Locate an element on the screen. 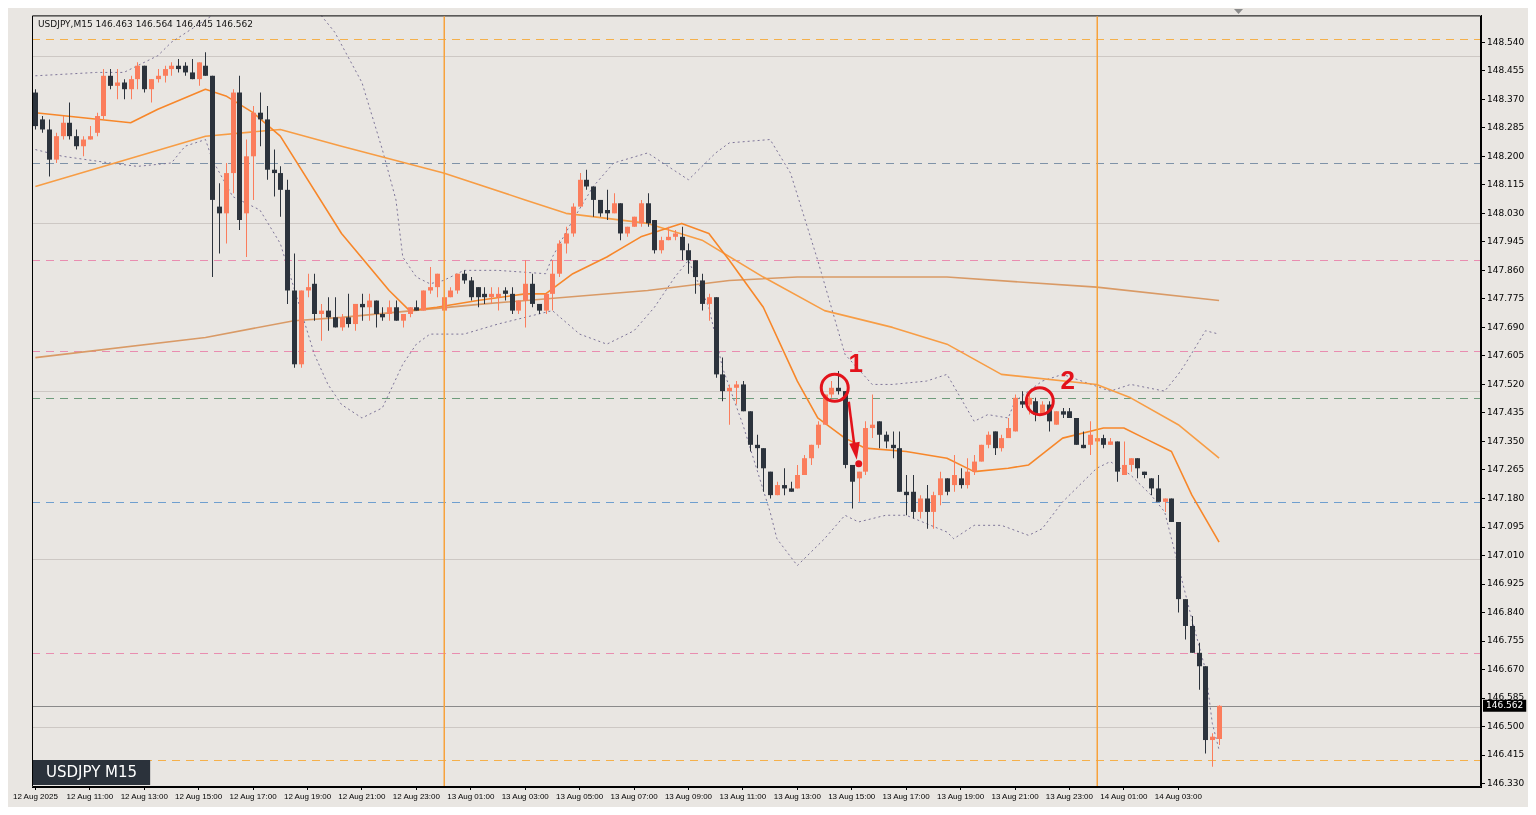 The height and width of the screenshot is (815, 1536). y-tick-label: 147.520 is located at coordinates (1506, 383).